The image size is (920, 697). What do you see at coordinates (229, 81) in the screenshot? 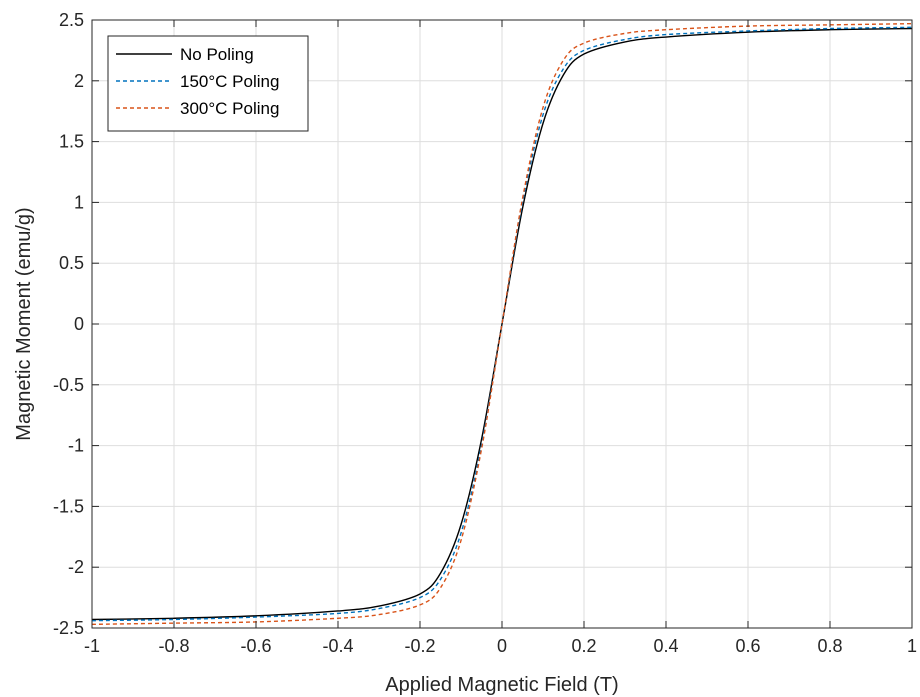
I see `legend-label: 150°C Poling` at bounding box center [229, 81].